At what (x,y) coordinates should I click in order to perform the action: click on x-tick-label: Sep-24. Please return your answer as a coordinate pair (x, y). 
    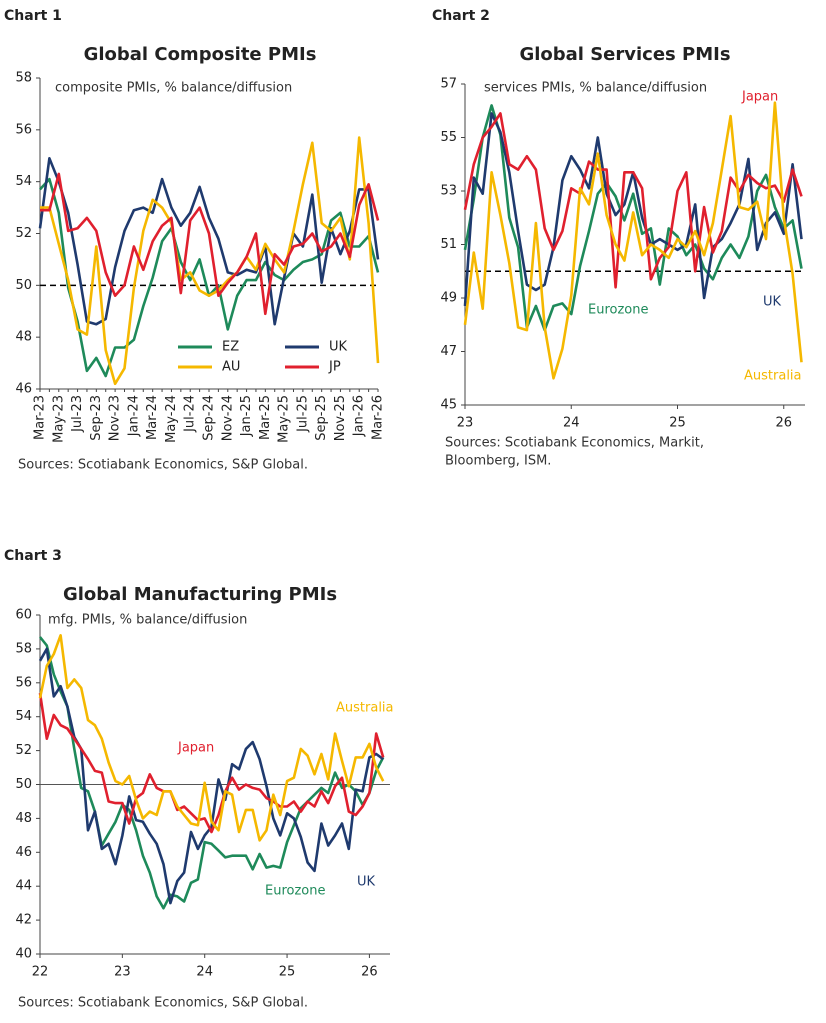
    Looking at the image, I should click on (209, 418).